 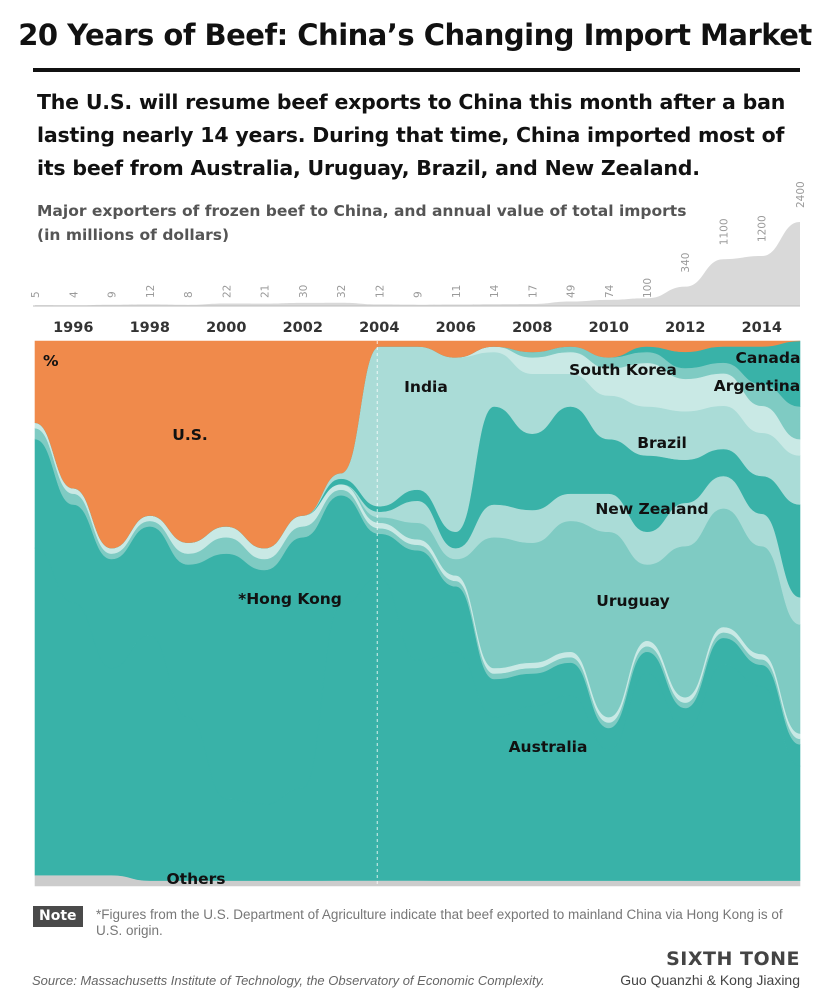 What do you see at coordinates (757, 386) in the screenshot?
I see `series-label: Argentina` at bounding box center [757, 386].